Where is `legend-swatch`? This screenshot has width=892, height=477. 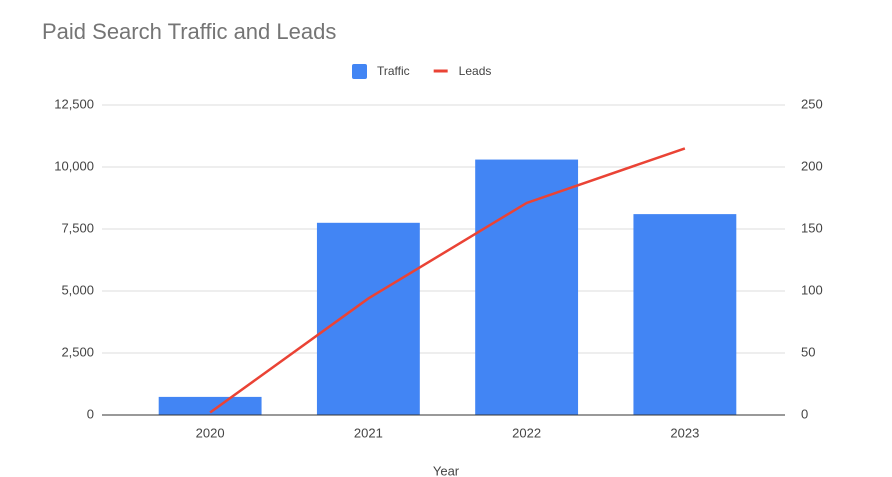 legend-swatch is located at coordinates (359, 71).